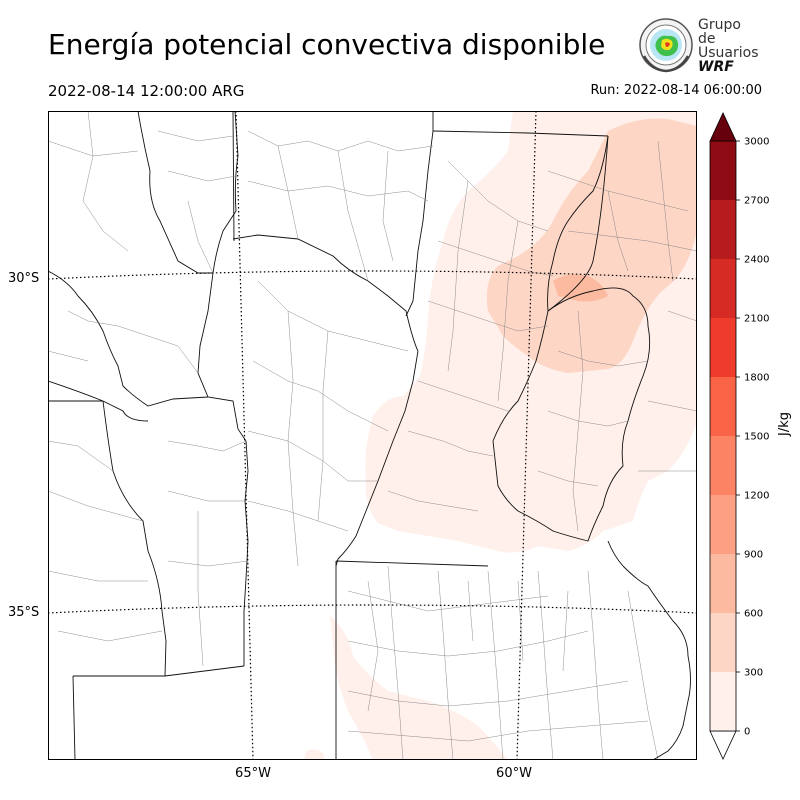  Describe the element at coordinates (419, 223) in the screenshot. I see `boundary-stgo-east` at that location.